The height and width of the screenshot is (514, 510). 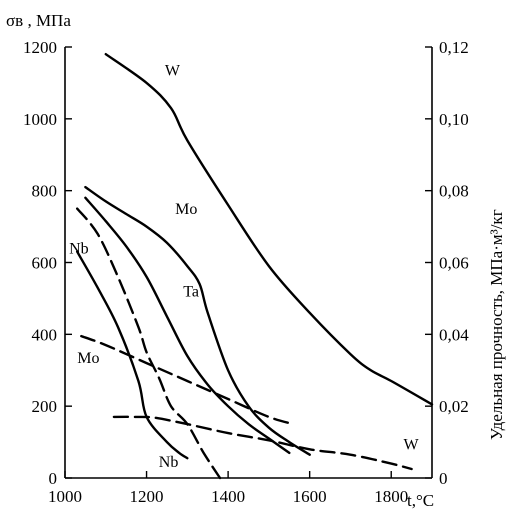 What do you see at coordinates (496, 324) in the screenshot?
I see `y-axis-right-title: Удельная прочность, МПа·м³/кг` at bounding box center [496, 324].